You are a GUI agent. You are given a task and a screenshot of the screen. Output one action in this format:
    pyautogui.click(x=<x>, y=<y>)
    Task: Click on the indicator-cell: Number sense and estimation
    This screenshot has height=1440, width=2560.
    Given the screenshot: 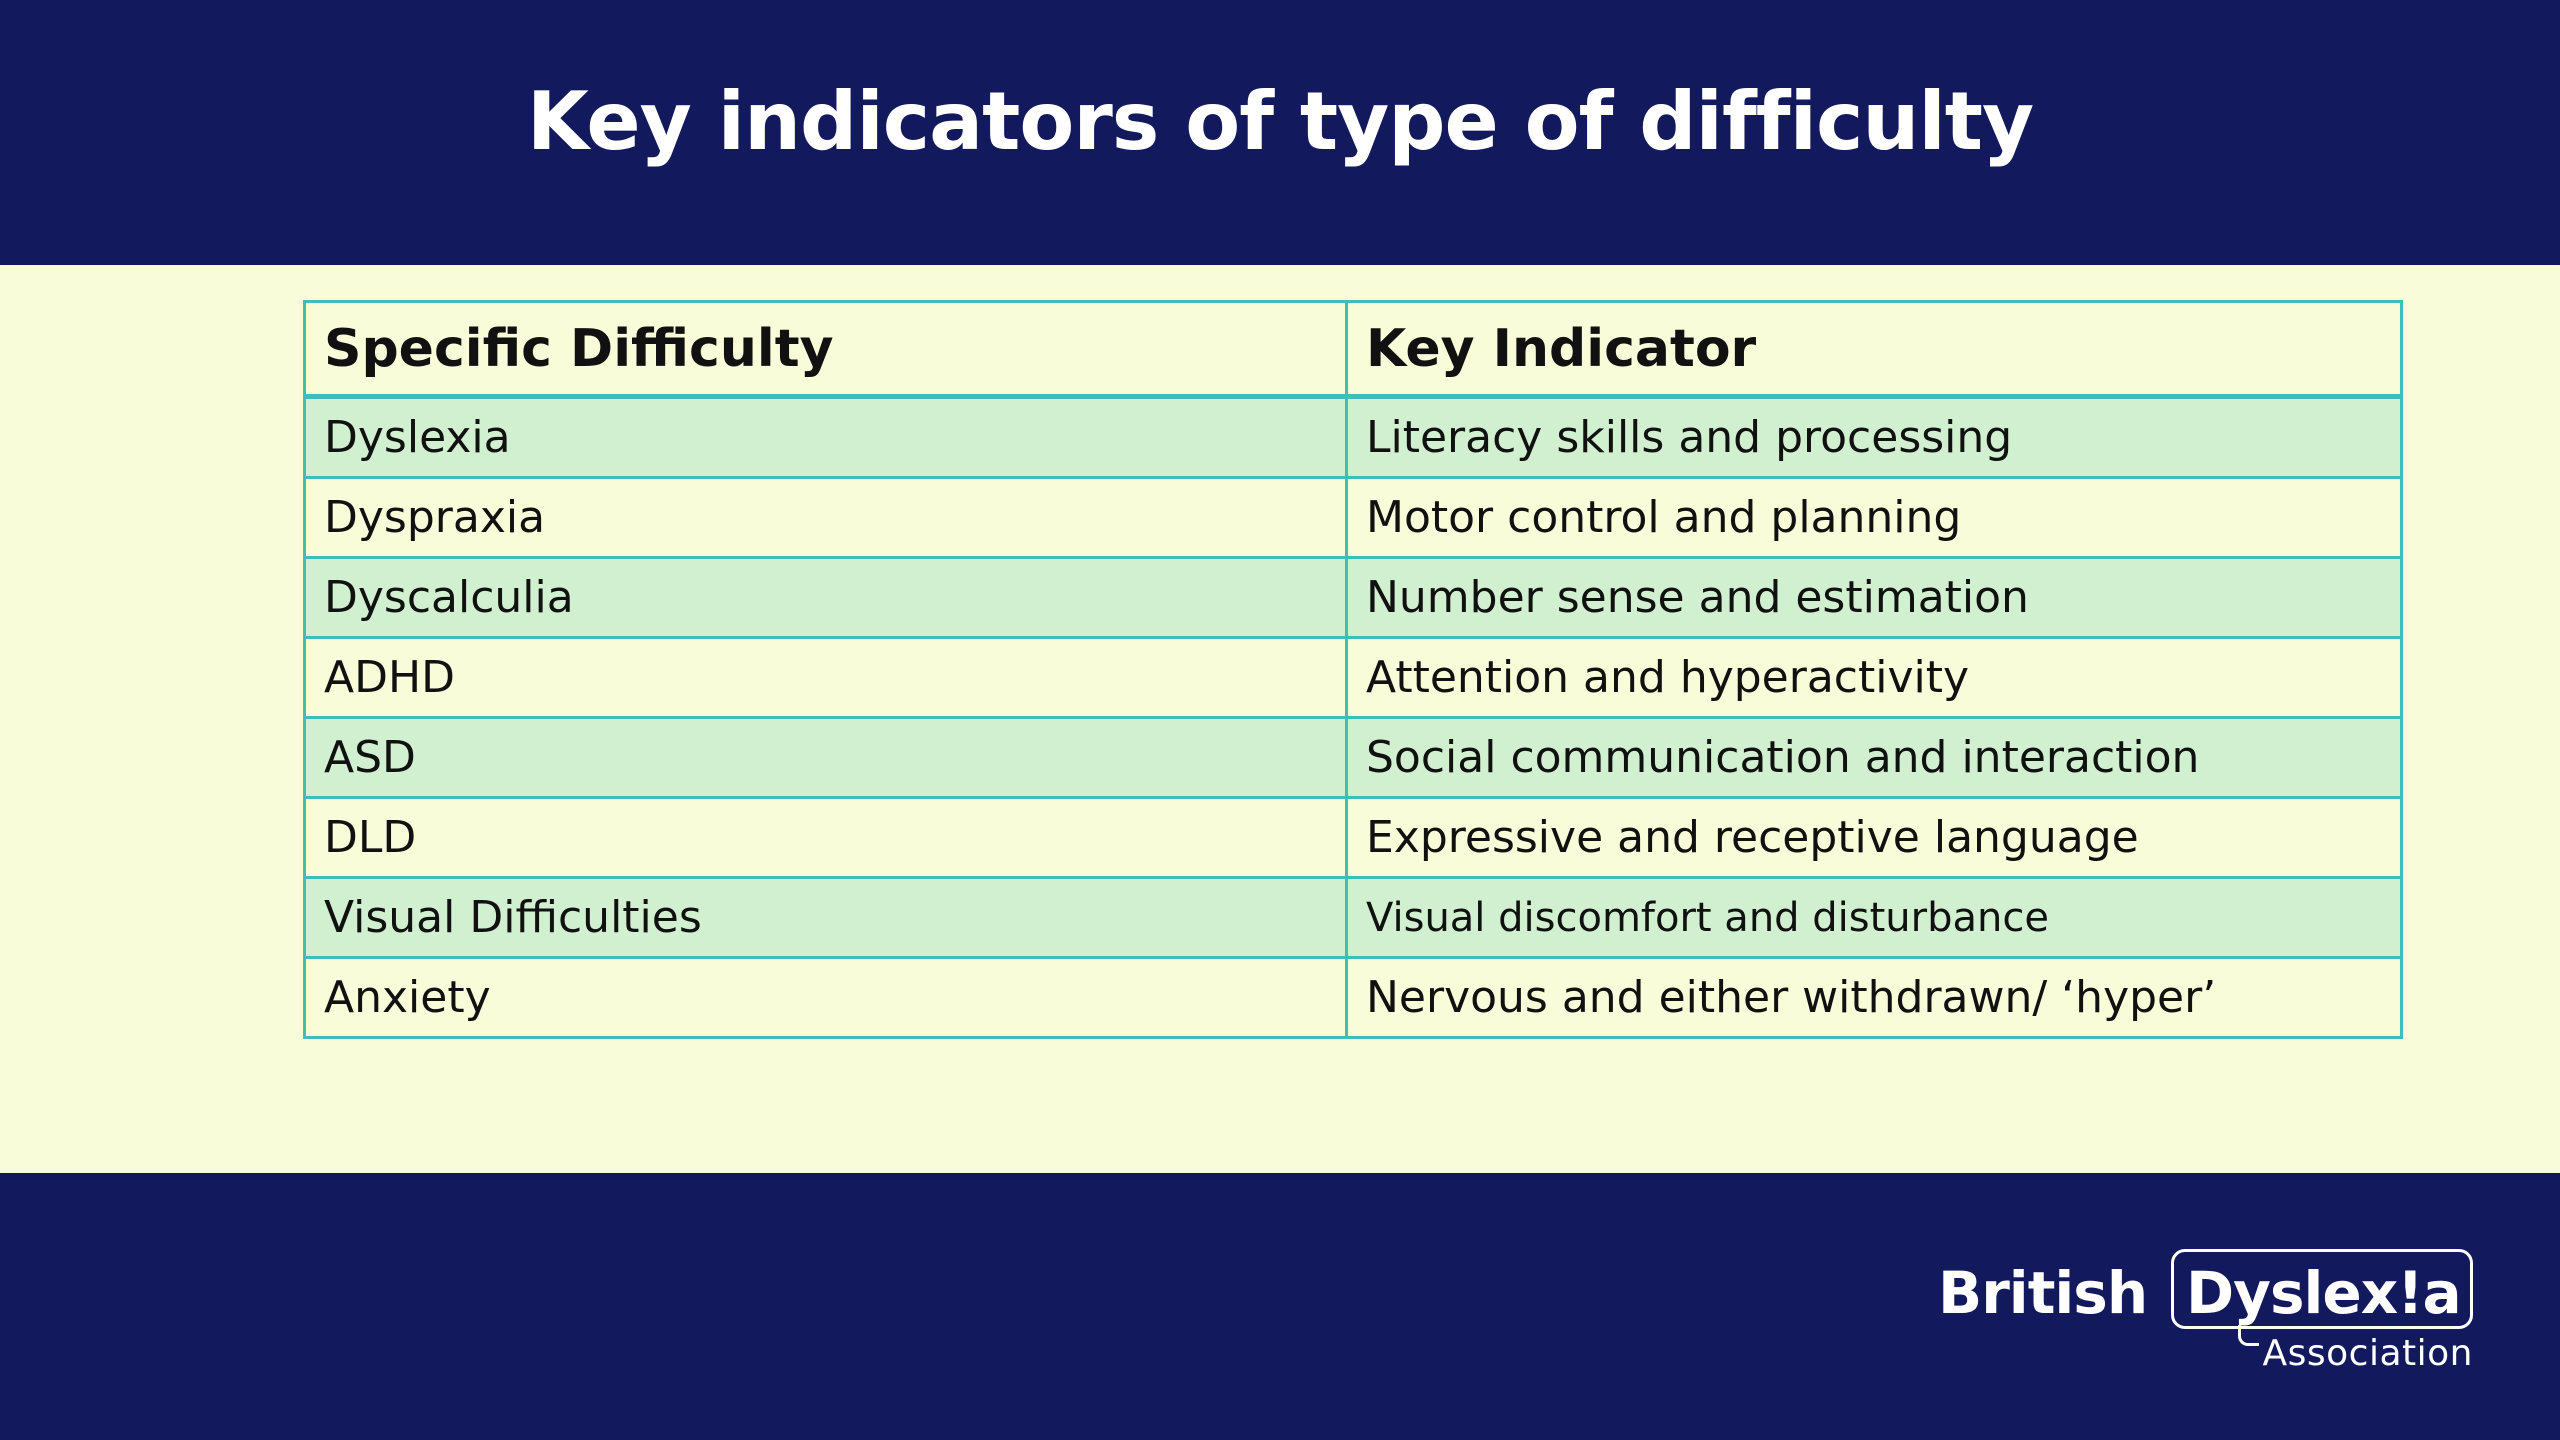 What is the action you would take?
    pyautogui.click(x=1874, y=597)
    